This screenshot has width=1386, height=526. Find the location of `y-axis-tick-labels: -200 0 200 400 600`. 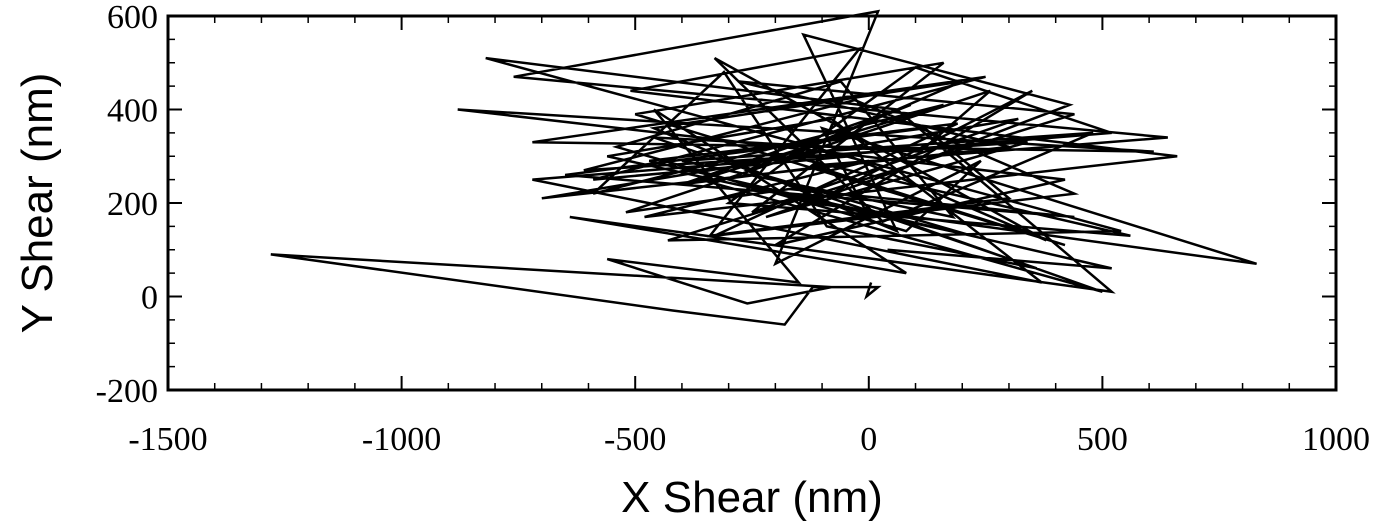

y-axis-tick-labels: -200 0 200 400 600 is located at coordinates (127, 205).